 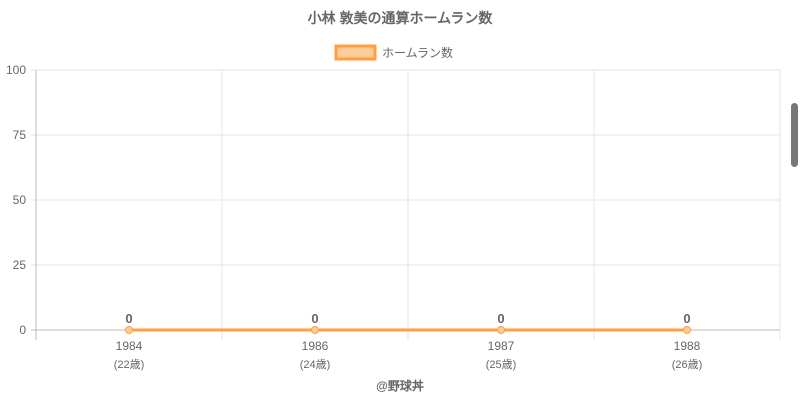 I want to click on y-tick-label: 75, so click(x=20, y=135).